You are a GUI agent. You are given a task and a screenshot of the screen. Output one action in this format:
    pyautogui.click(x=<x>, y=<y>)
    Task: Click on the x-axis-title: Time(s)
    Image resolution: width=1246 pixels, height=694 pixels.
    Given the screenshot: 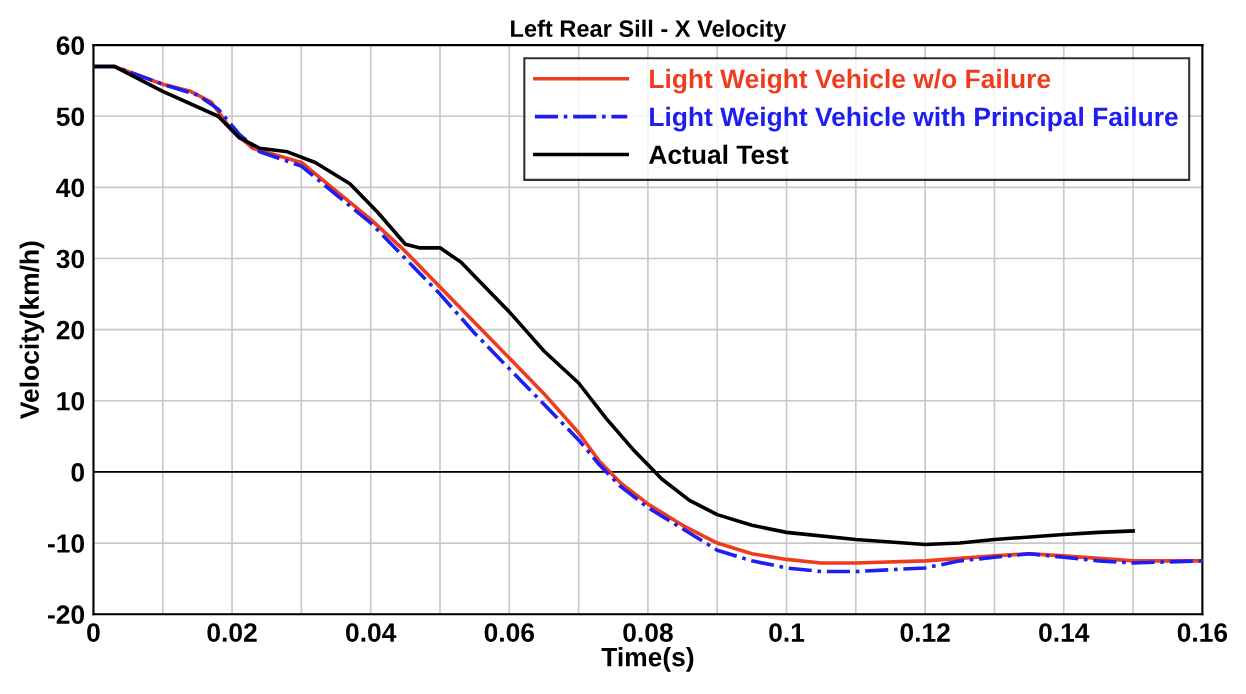 What is the action you would take?
    pyautogui.click(x=647, y=659)
    